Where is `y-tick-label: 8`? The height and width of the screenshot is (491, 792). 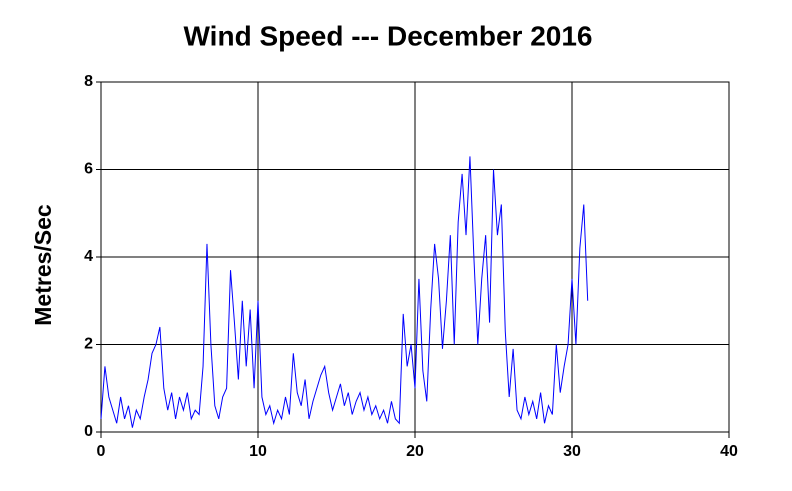
y-tick-label: 8 is located at coordinates (88, 81).